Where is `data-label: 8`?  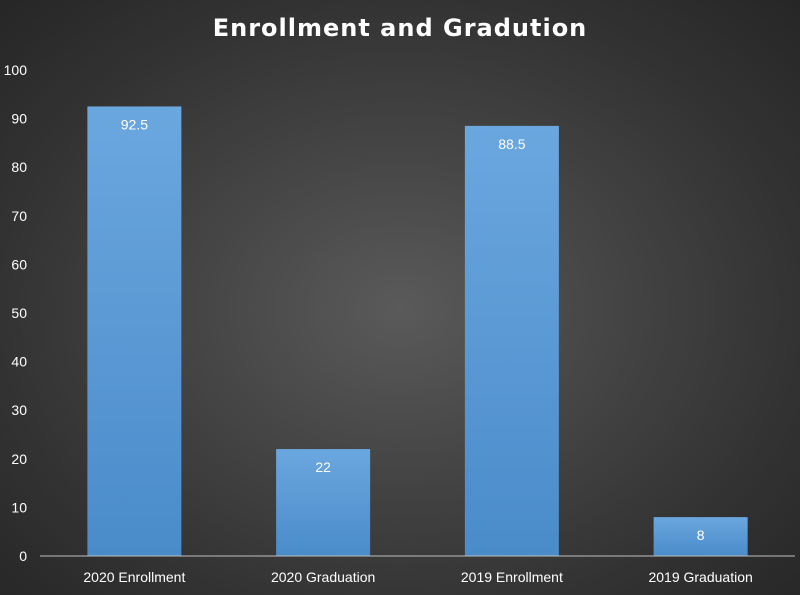 data-label: 8 is located at coordinates (701, 535).